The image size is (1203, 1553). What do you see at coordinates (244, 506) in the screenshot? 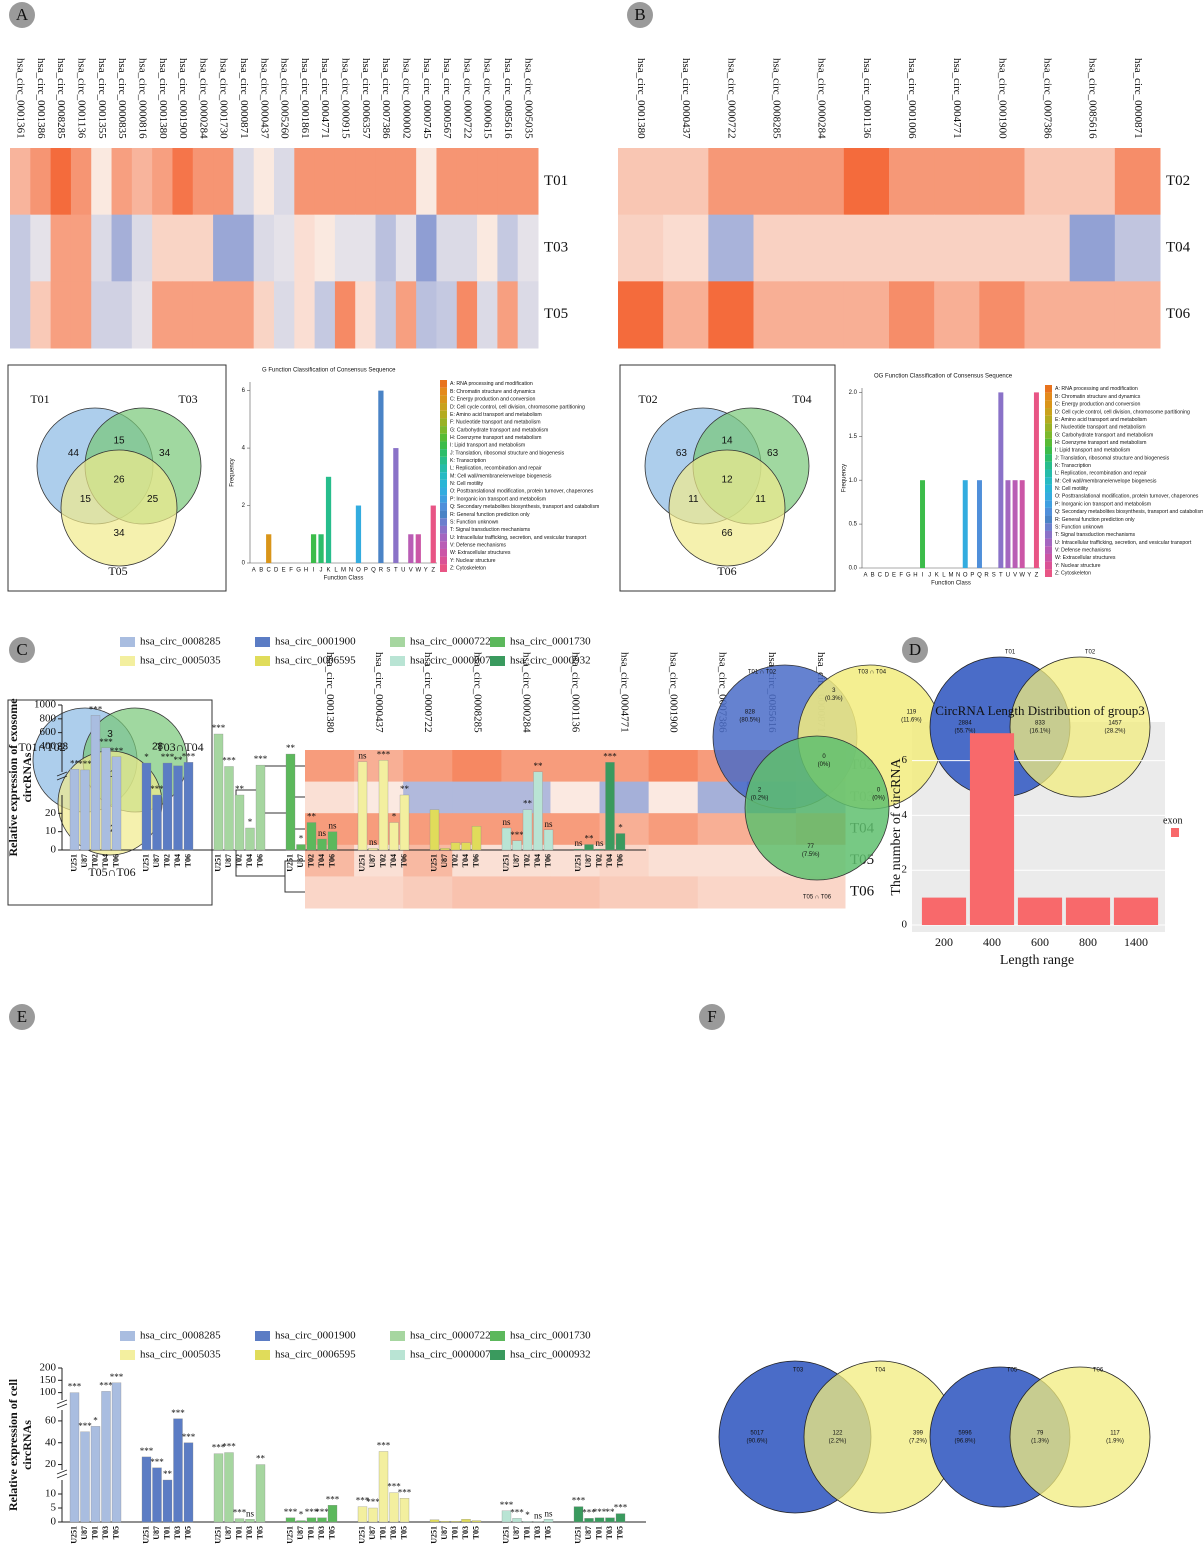
I see `y-tick-label: 2` at bounding box center [244, 506].